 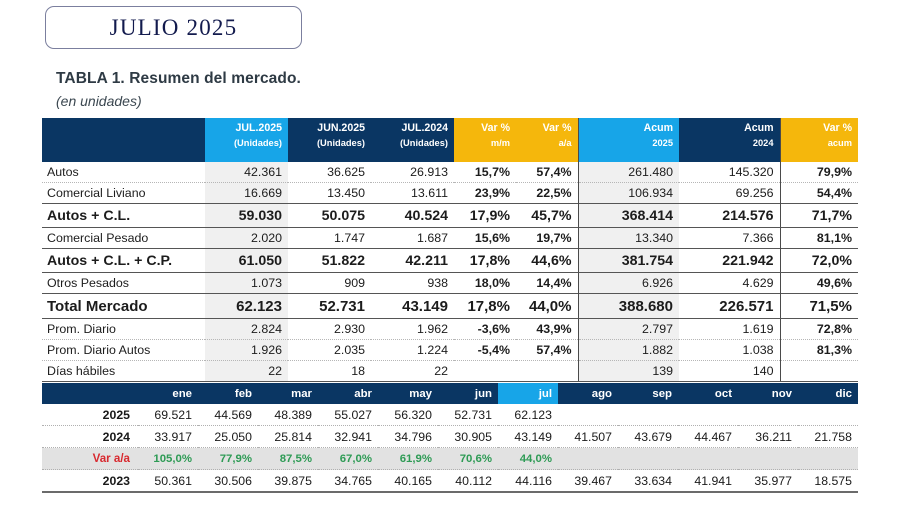 I want to click on col-header-line2: (Unidades), so click(x=423, y=142).